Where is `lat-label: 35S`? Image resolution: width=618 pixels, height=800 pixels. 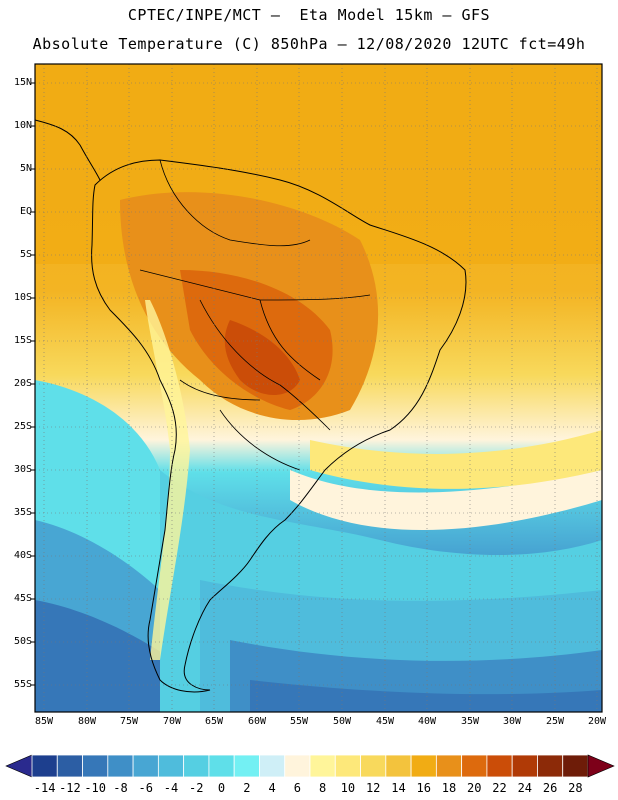
lat-label: 35S is located at coordinates (22, 512).